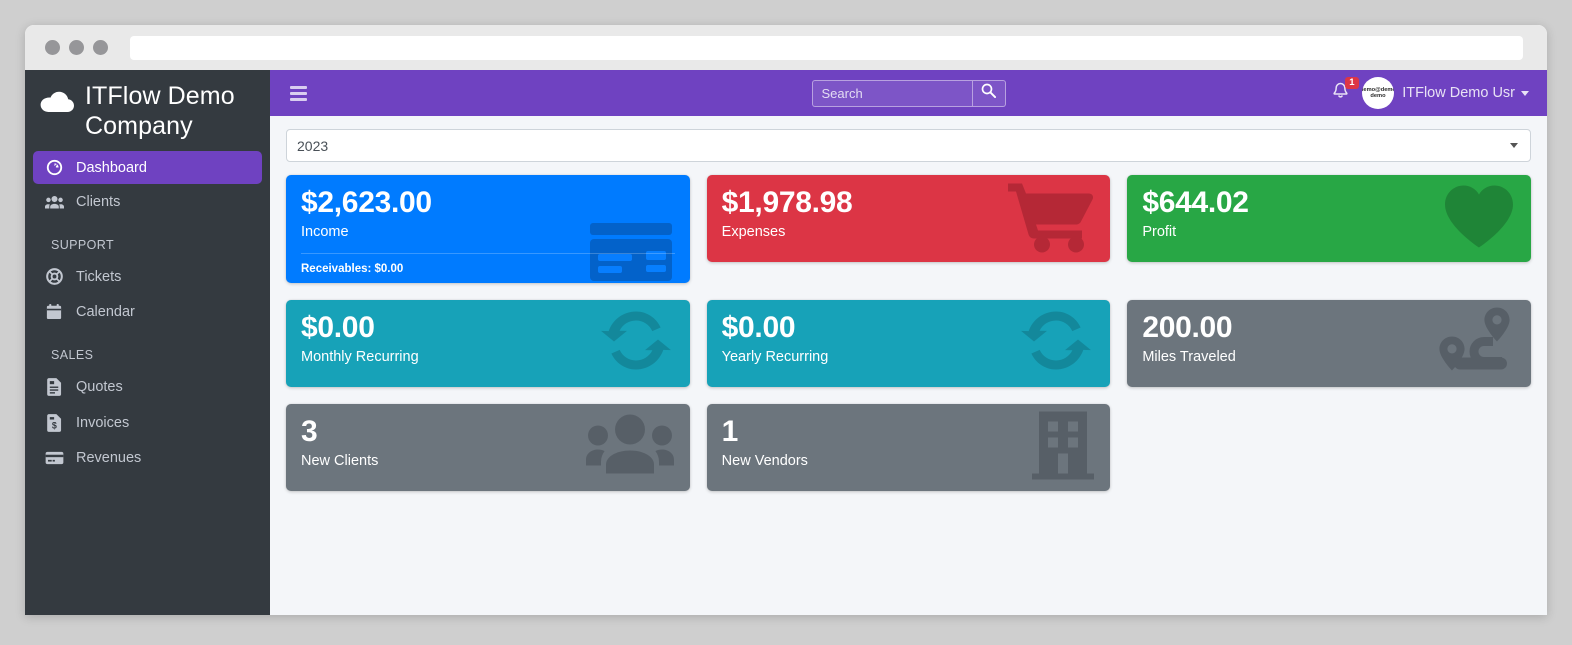  Describe the element at coordinates (360, 356) in the screenshot. I see `stat-card-label: Monthly Recurring` at that location.